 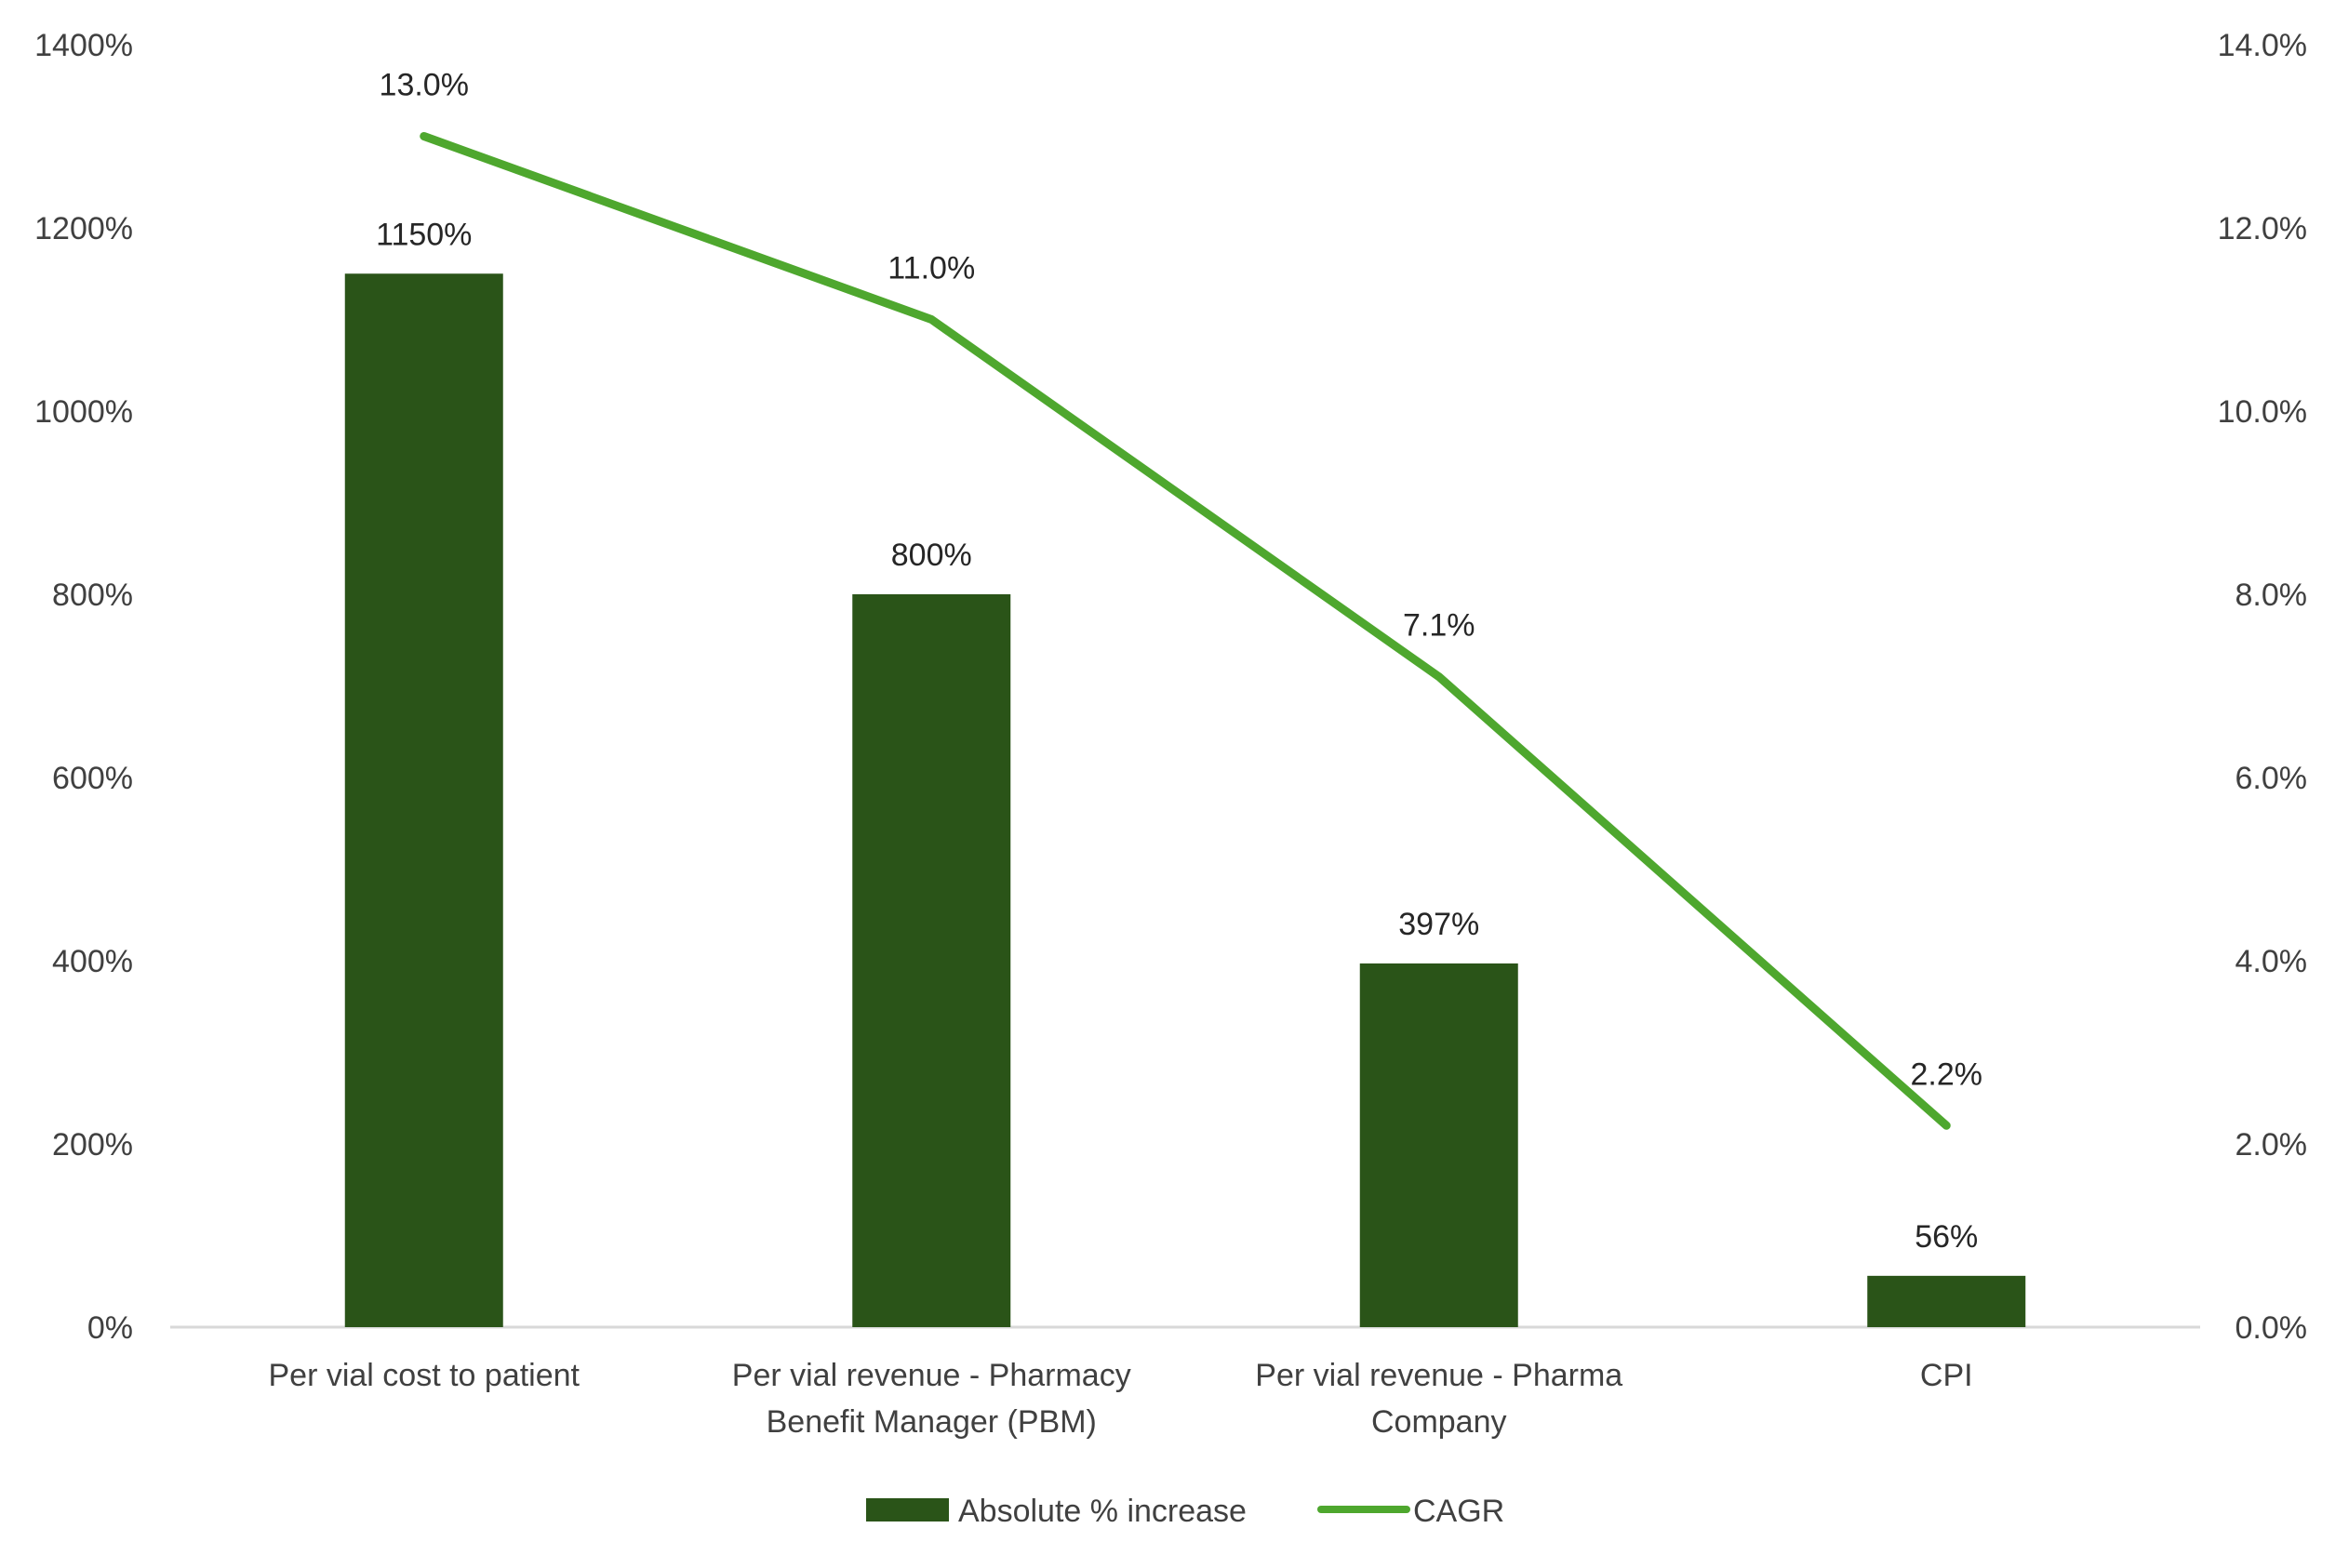 What do you see at coordinates (92, 1145) in the screenshot?
I see `left-y-tick-label: 200%` at bounding box center [92, 1145].